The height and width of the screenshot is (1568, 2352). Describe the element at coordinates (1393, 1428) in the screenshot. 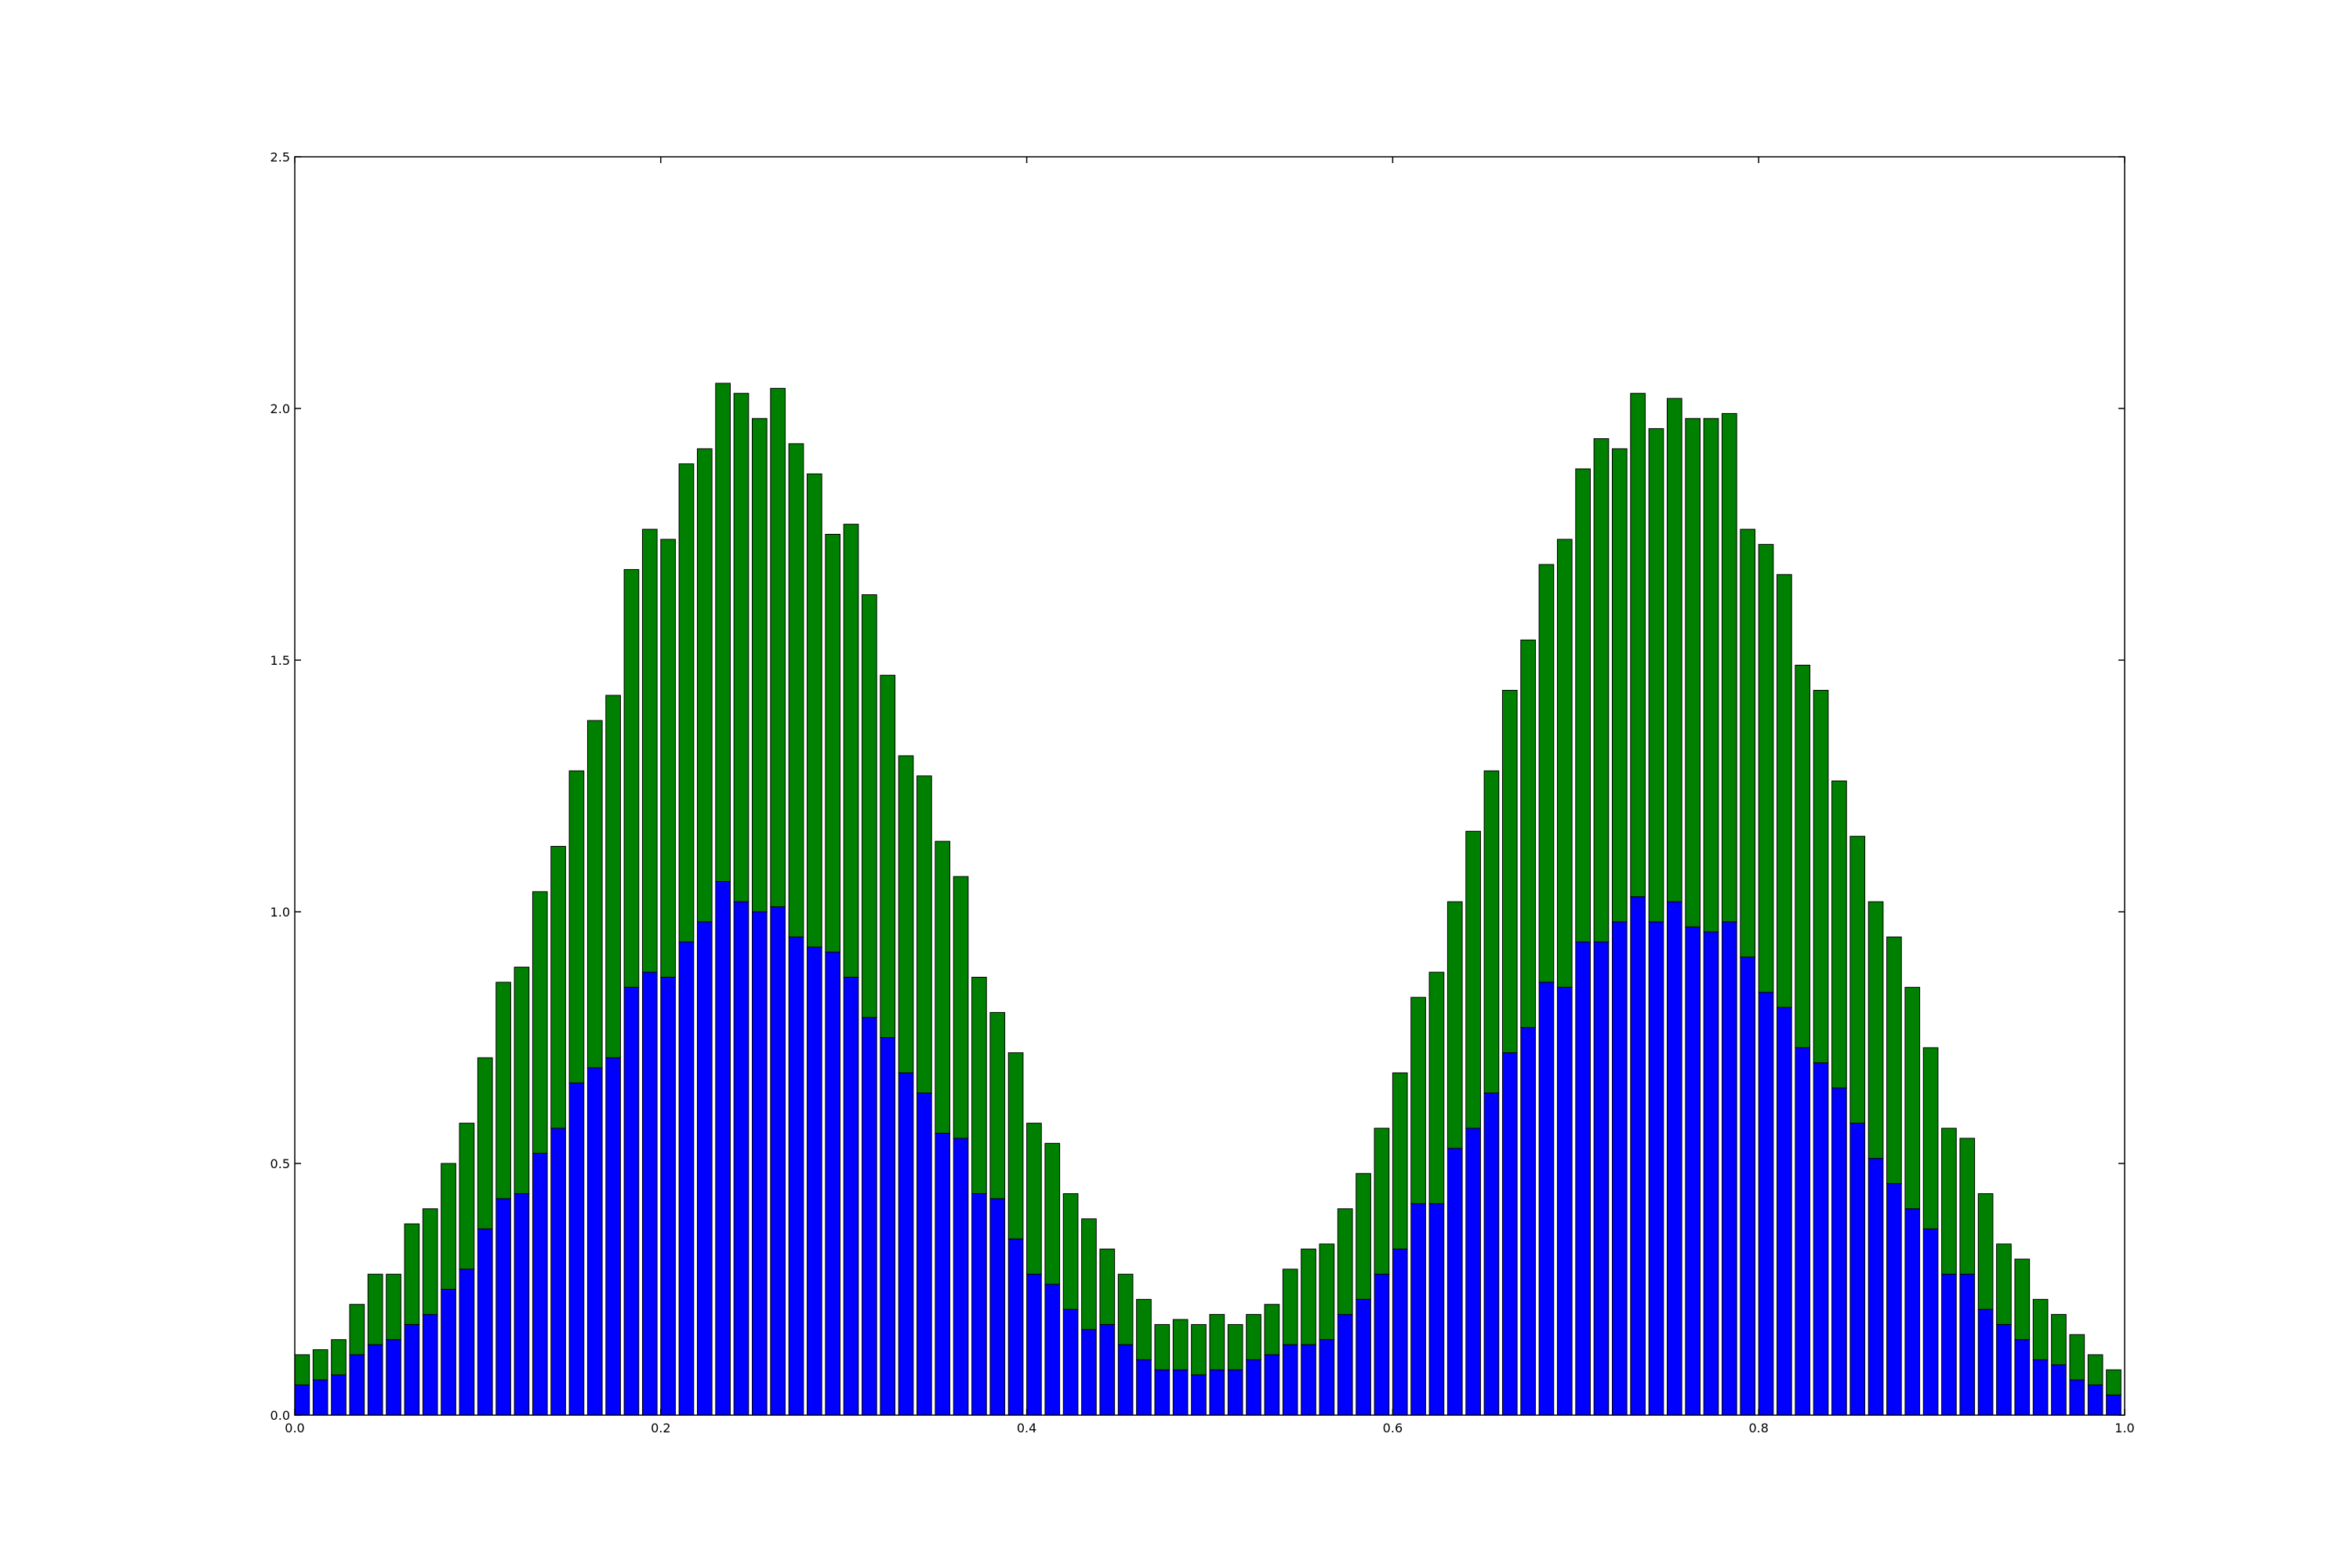

I see `x-tick-label-3: 0.6` at that location.